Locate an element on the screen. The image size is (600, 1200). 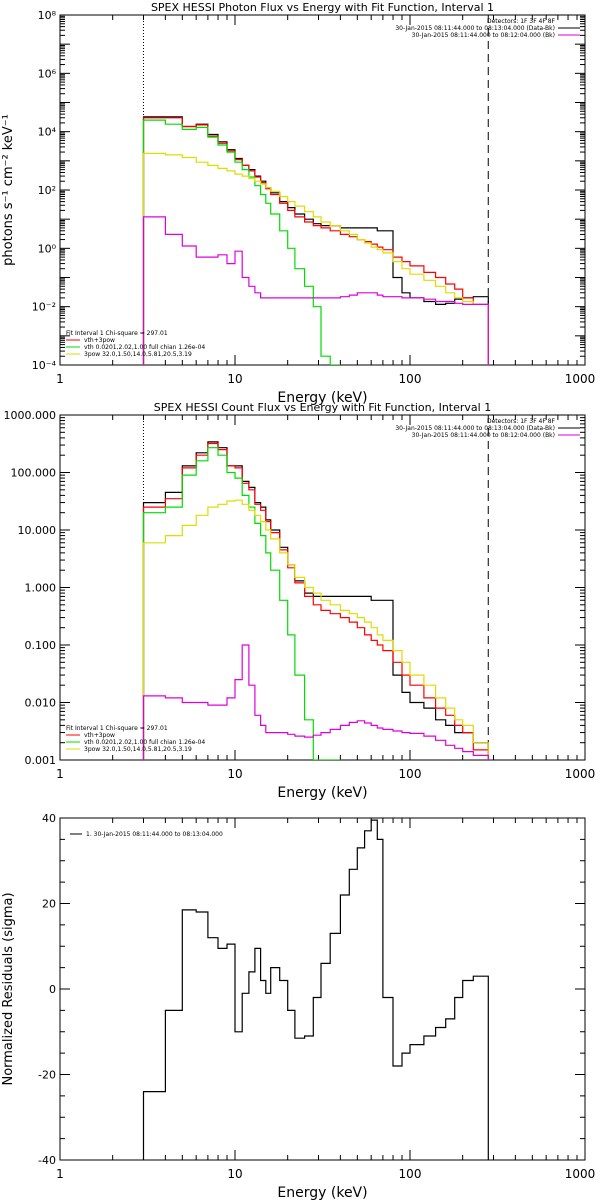
y-tick-label: 10.000 is located at coordinates (37, 530).